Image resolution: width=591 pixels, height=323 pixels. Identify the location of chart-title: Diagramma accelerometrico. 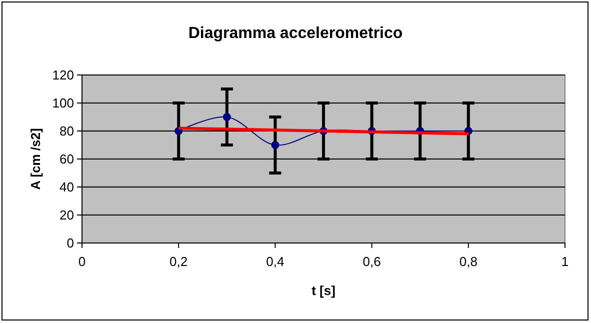
(295, 33).